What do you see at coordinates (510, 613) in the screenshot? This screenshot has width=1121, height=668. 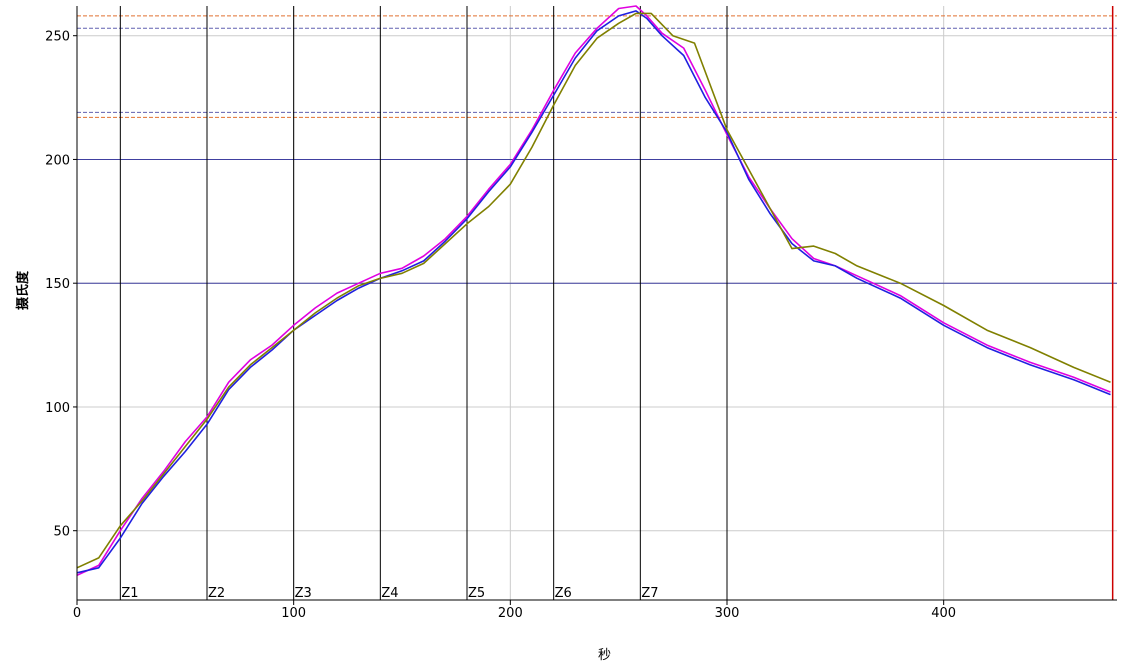 I see `x-tick-label: 200` at bounding box center [510, 613].